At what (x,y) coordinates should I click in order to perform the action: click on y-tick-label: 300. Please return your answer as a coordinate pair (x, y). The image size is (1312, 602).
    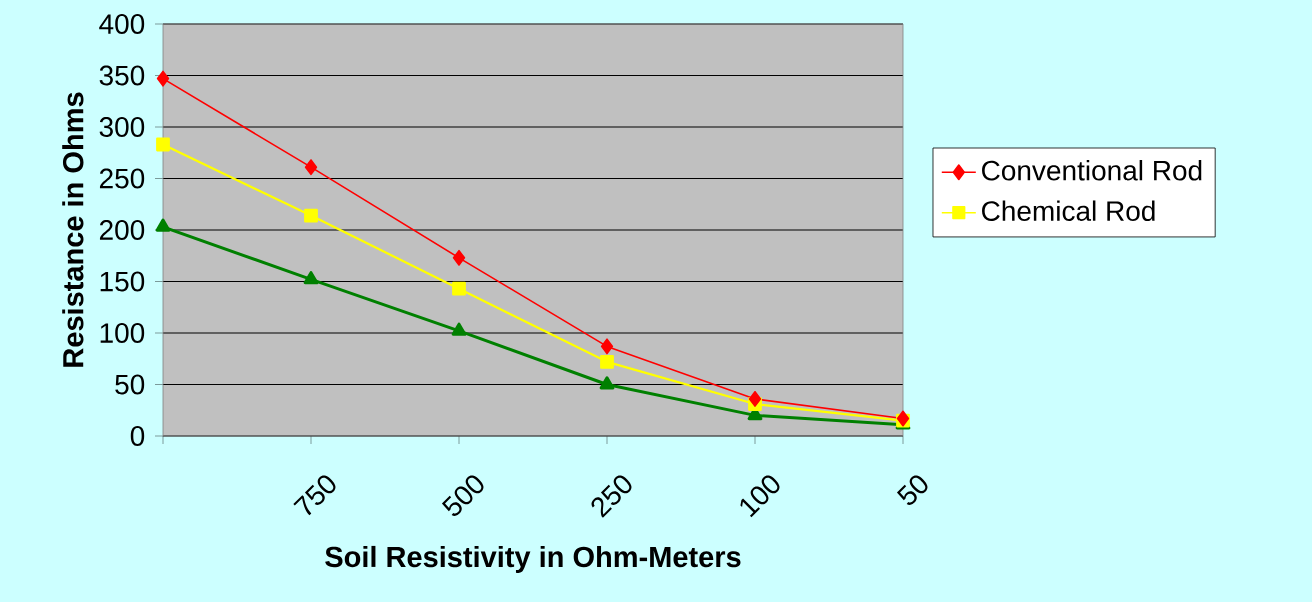
    Looking at the image, I should click on (122, 127).